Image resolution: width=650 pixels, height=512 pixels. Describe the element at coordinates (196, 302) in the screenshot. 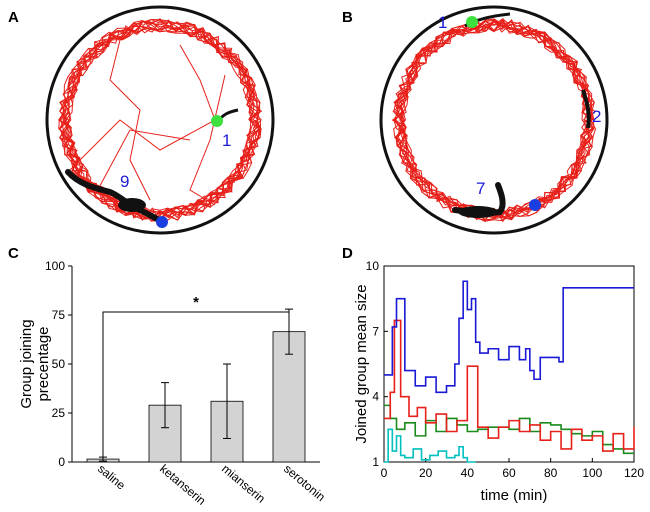

I see `significance-marker: *` at that location.